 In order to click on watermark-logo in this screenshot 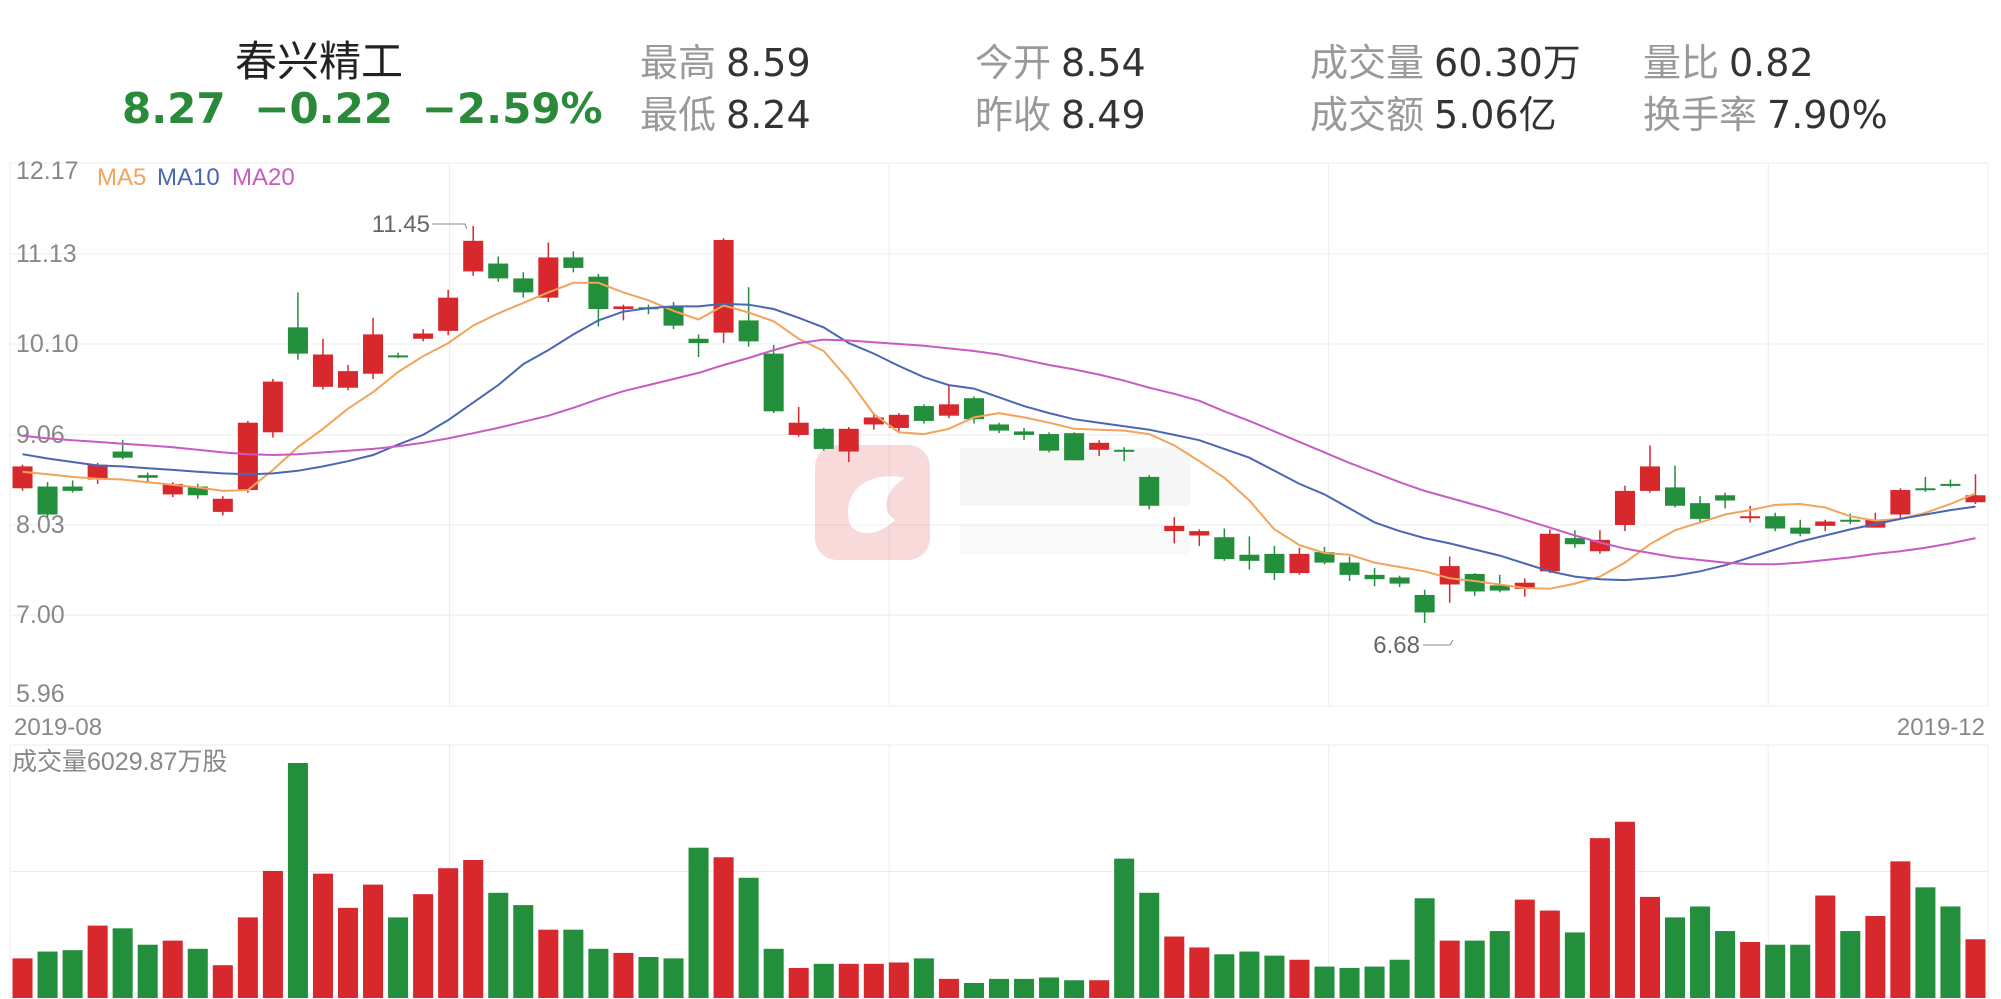, I will do `click(872, 502)`.